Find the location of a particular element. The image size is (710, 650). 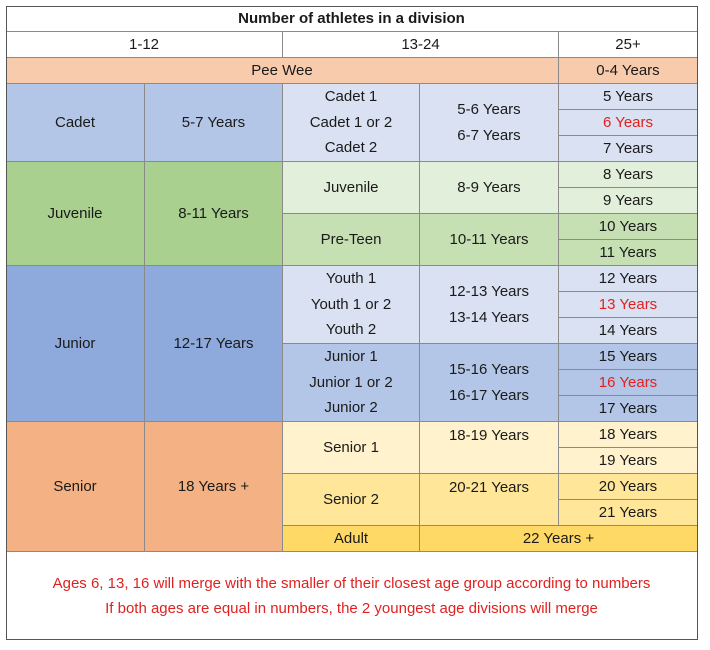

junior-sub-range-1: 15-16 Years is located at coordinates (489, 369).